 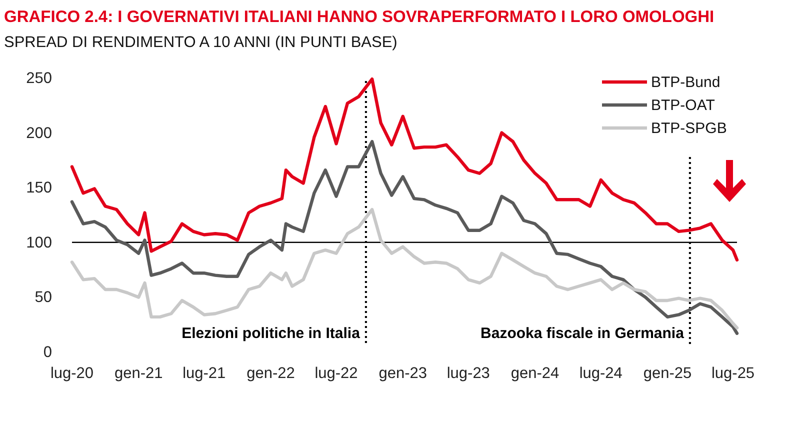 I want to click on x-tick-label: lug-21, so click(x=204, y=373).